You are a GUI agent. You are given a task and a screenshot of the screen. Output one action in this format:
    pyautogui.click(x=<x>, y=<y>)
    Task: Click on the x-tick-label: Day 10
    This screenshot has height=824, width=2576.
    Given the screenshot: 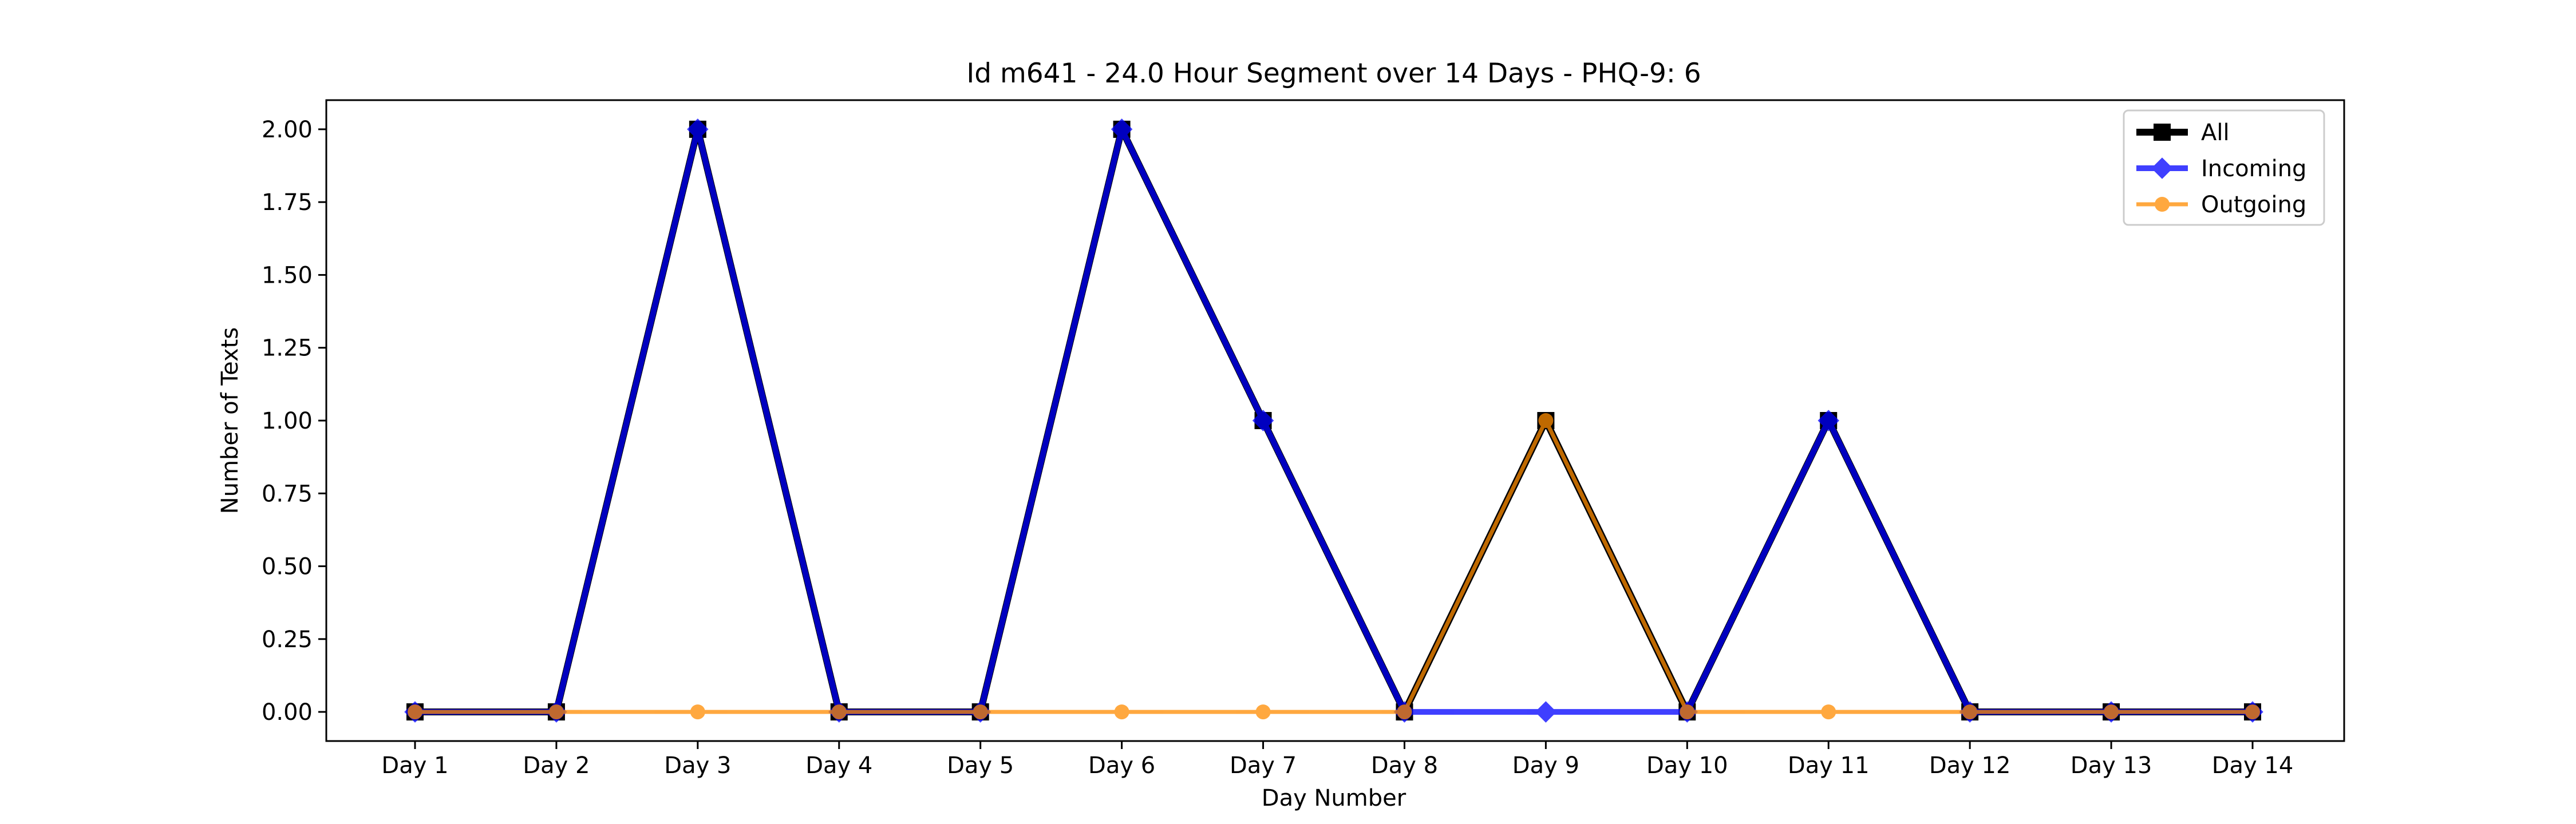 What is the action you would take?
    pyautogui.click(x=1687, y=765)
    